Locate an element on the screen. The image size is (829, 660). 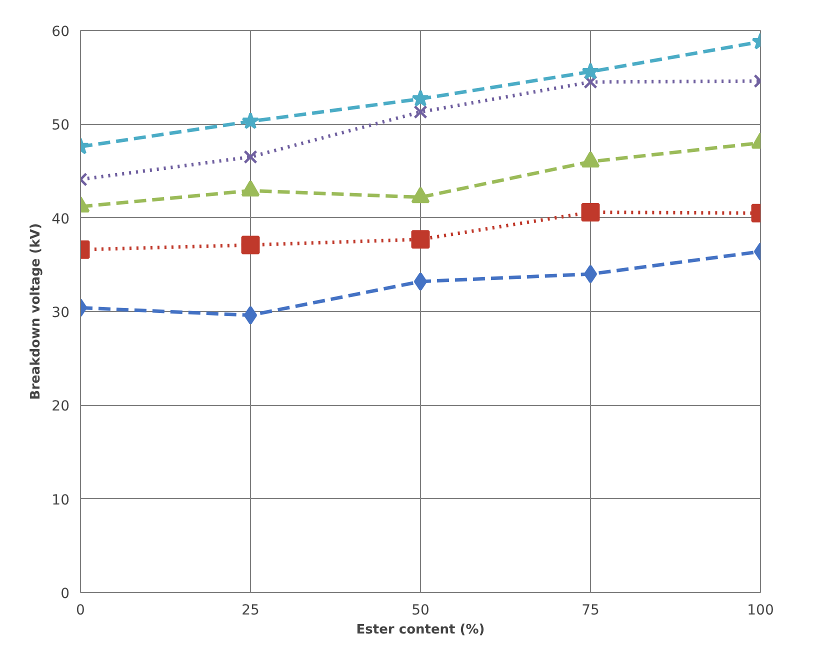
y-tick-label: 30 is located at coordinates (61, 313).